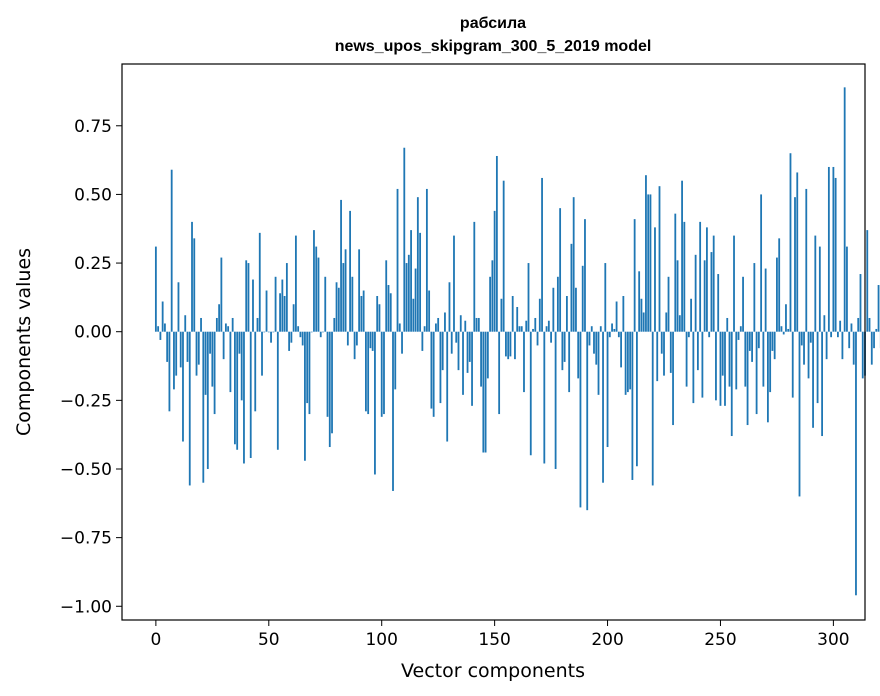 This screenshot has height=696, width=880. What do you see at coordinates (93, 264) in the screenshot?
I see `y-tick-label: 0.25` at bounding box center [93, 264].